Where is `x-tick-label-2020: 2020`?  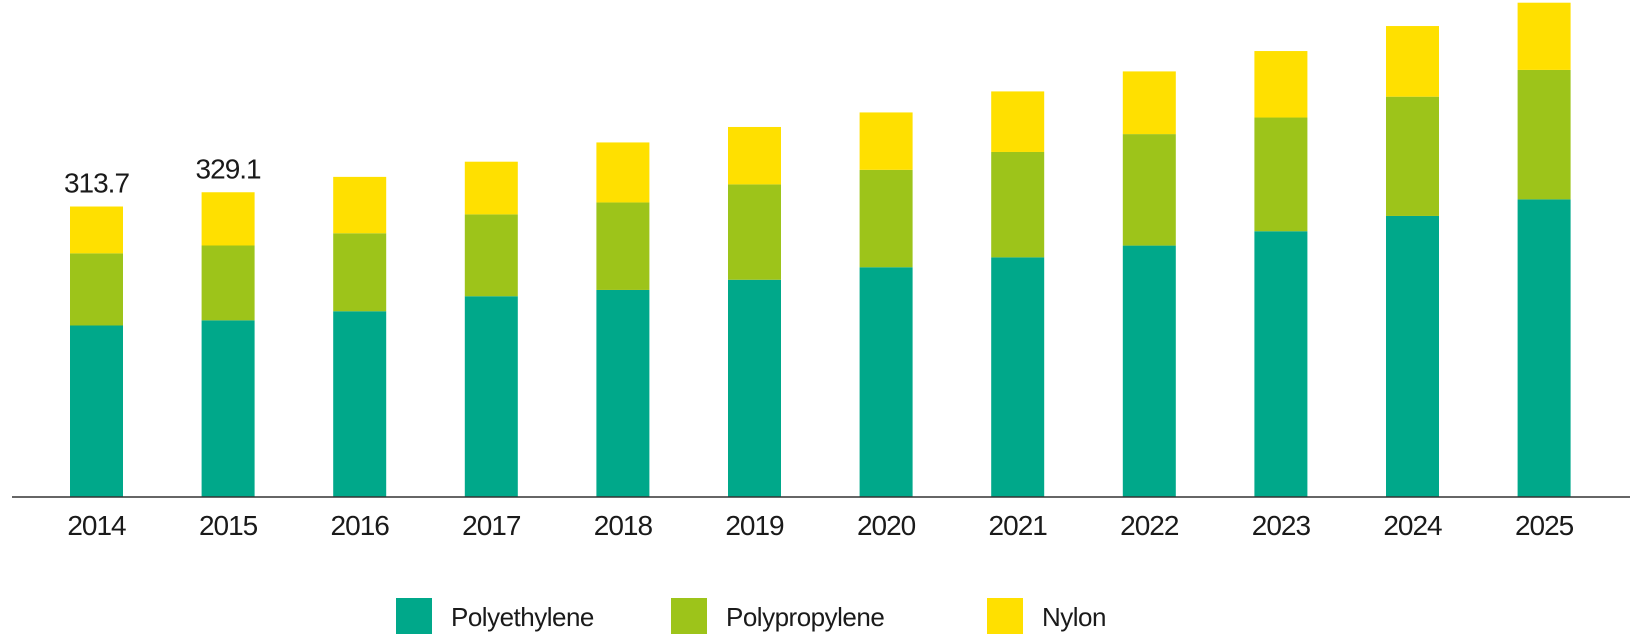 x-tick-label-2020: 2020 is located at coordinates (886, 525).